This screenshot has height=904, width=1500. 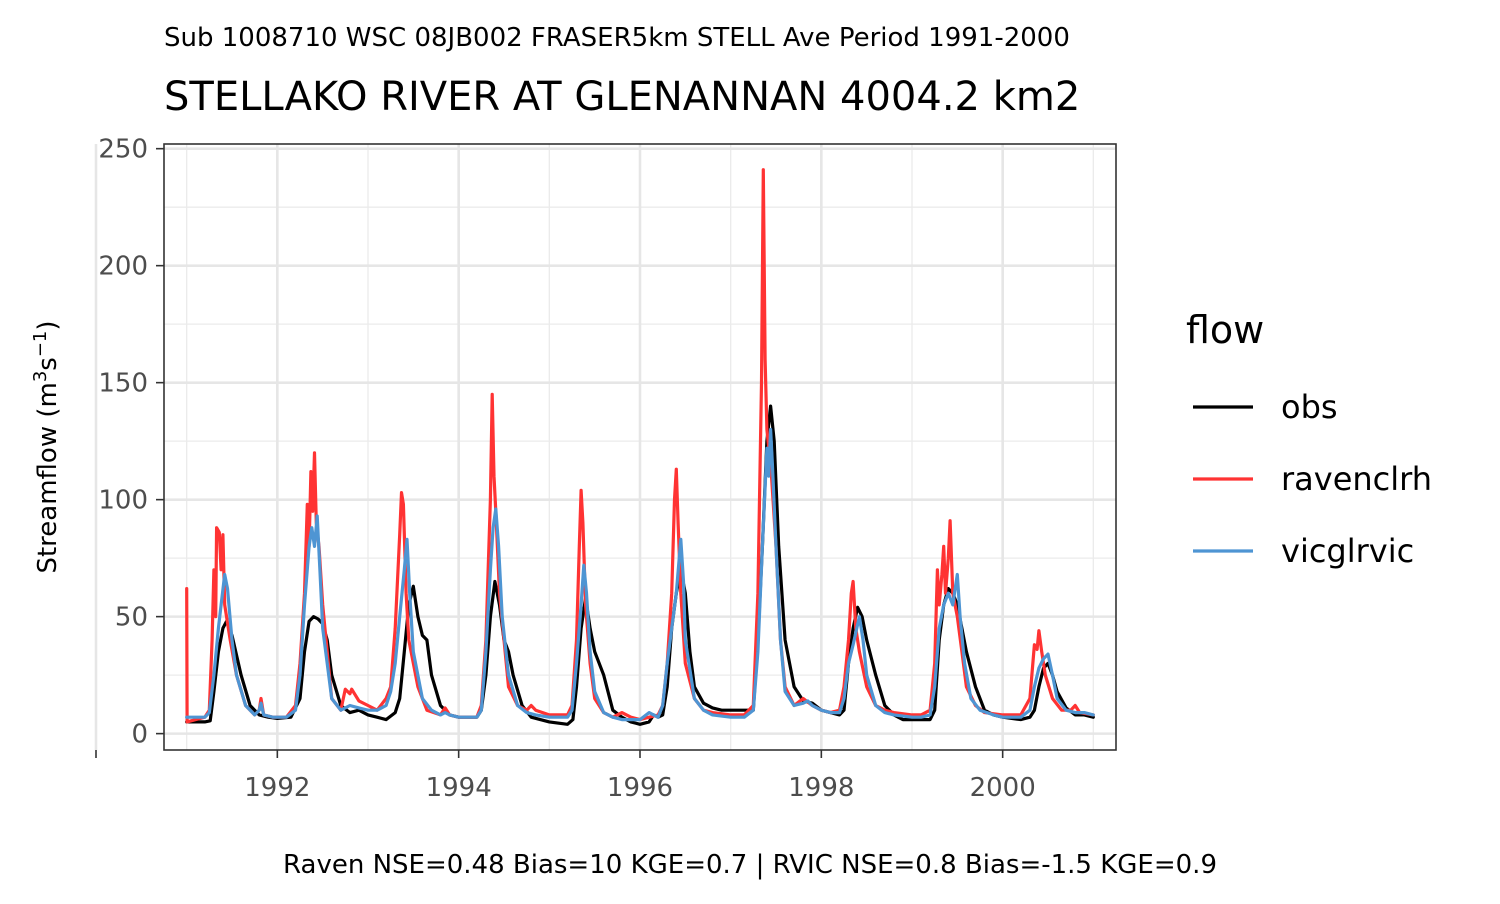 I want to click on y-tick-label: 150, so click(x=123, y=384).